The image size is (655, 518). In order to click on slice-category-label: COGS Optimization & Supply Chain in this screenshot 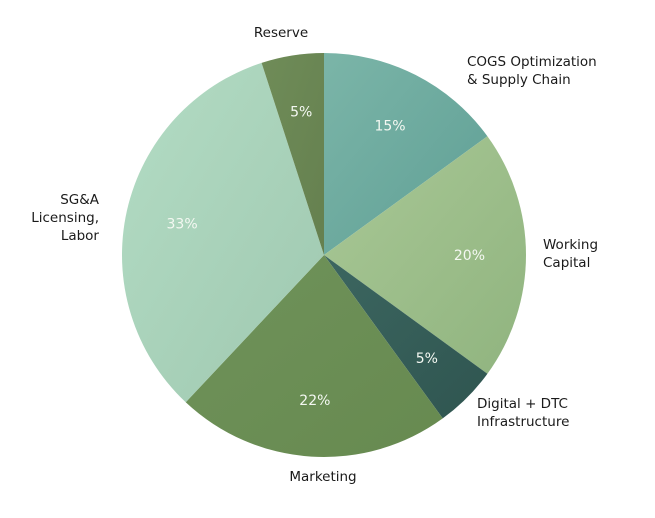, I will do `click(532, 71)`.